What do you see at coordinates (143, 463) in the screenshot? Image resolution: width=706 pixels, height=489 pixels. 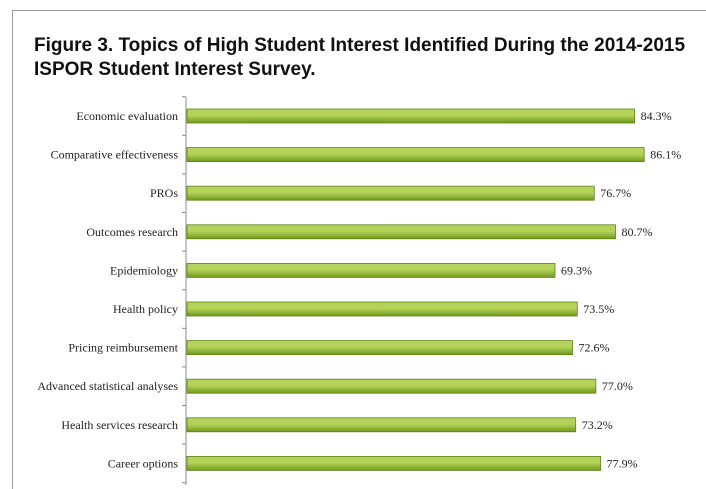 I see `category-label: Career options` at bounding box center [143, 463].